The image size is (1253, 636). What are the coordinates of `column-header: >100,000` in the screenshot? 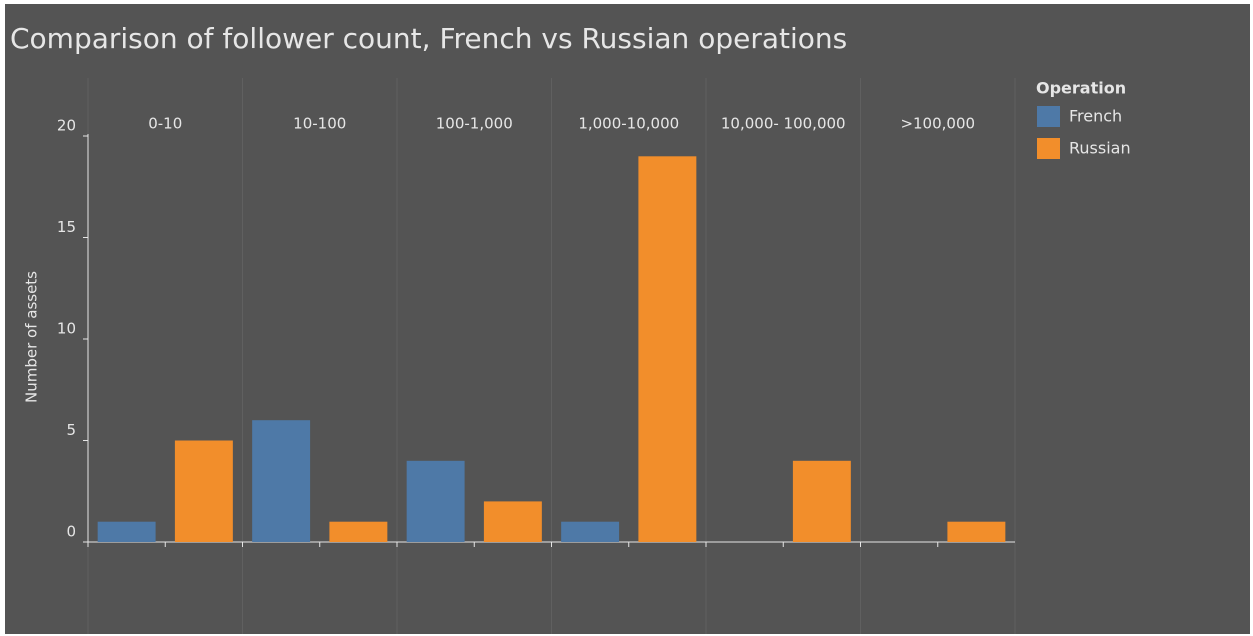 It's located at (937, 124).